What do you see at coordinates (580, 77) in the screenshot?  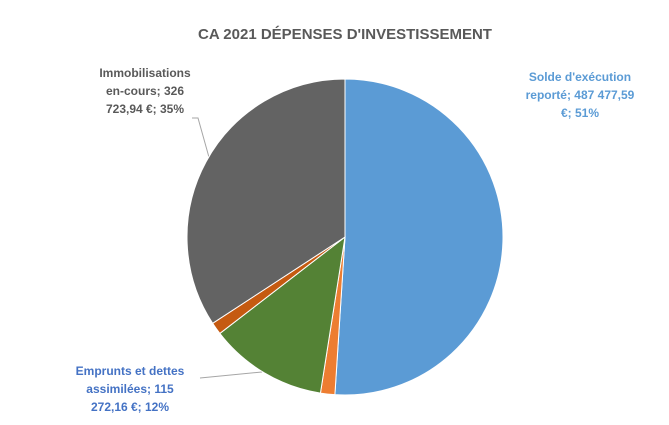 I see `data-label: Solde d'exécution` at bounding box center [580, 77].